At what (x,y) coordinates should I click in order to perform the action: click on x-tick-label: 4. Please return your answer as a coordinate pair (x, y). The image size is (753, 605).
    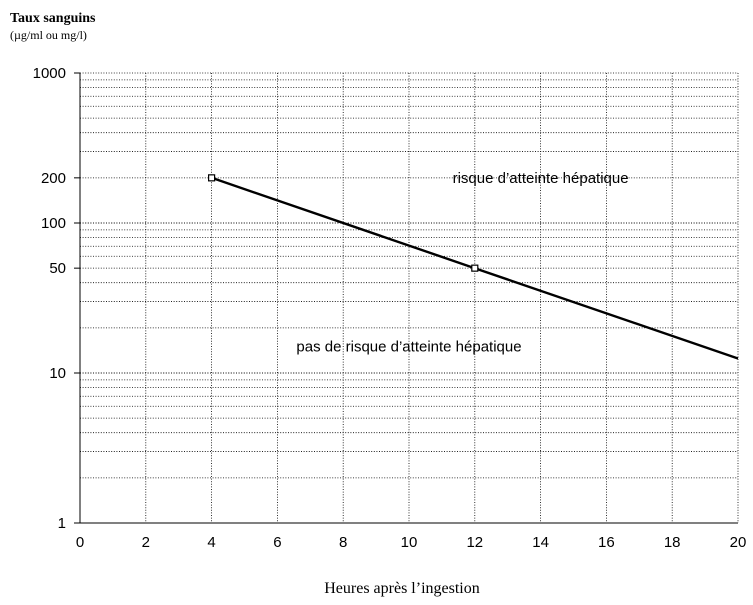
    Looking at the image, I should click on (211, 542).